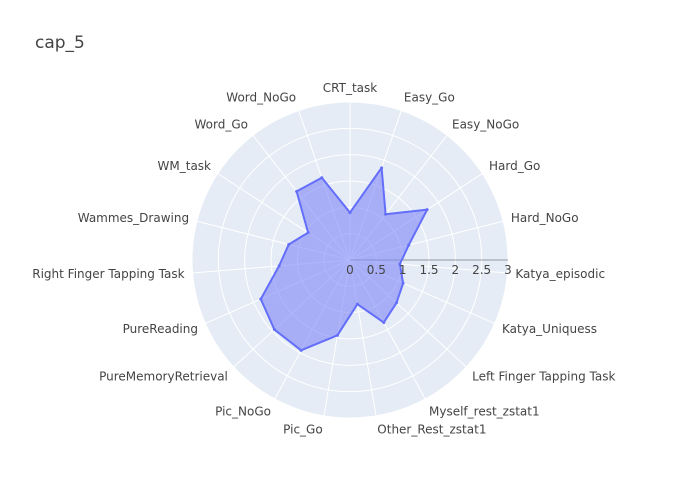  What do you see at coordinates (185, 166) in the screenshot?
I see `category-label: WM_task` at bounding box center [185, 166].